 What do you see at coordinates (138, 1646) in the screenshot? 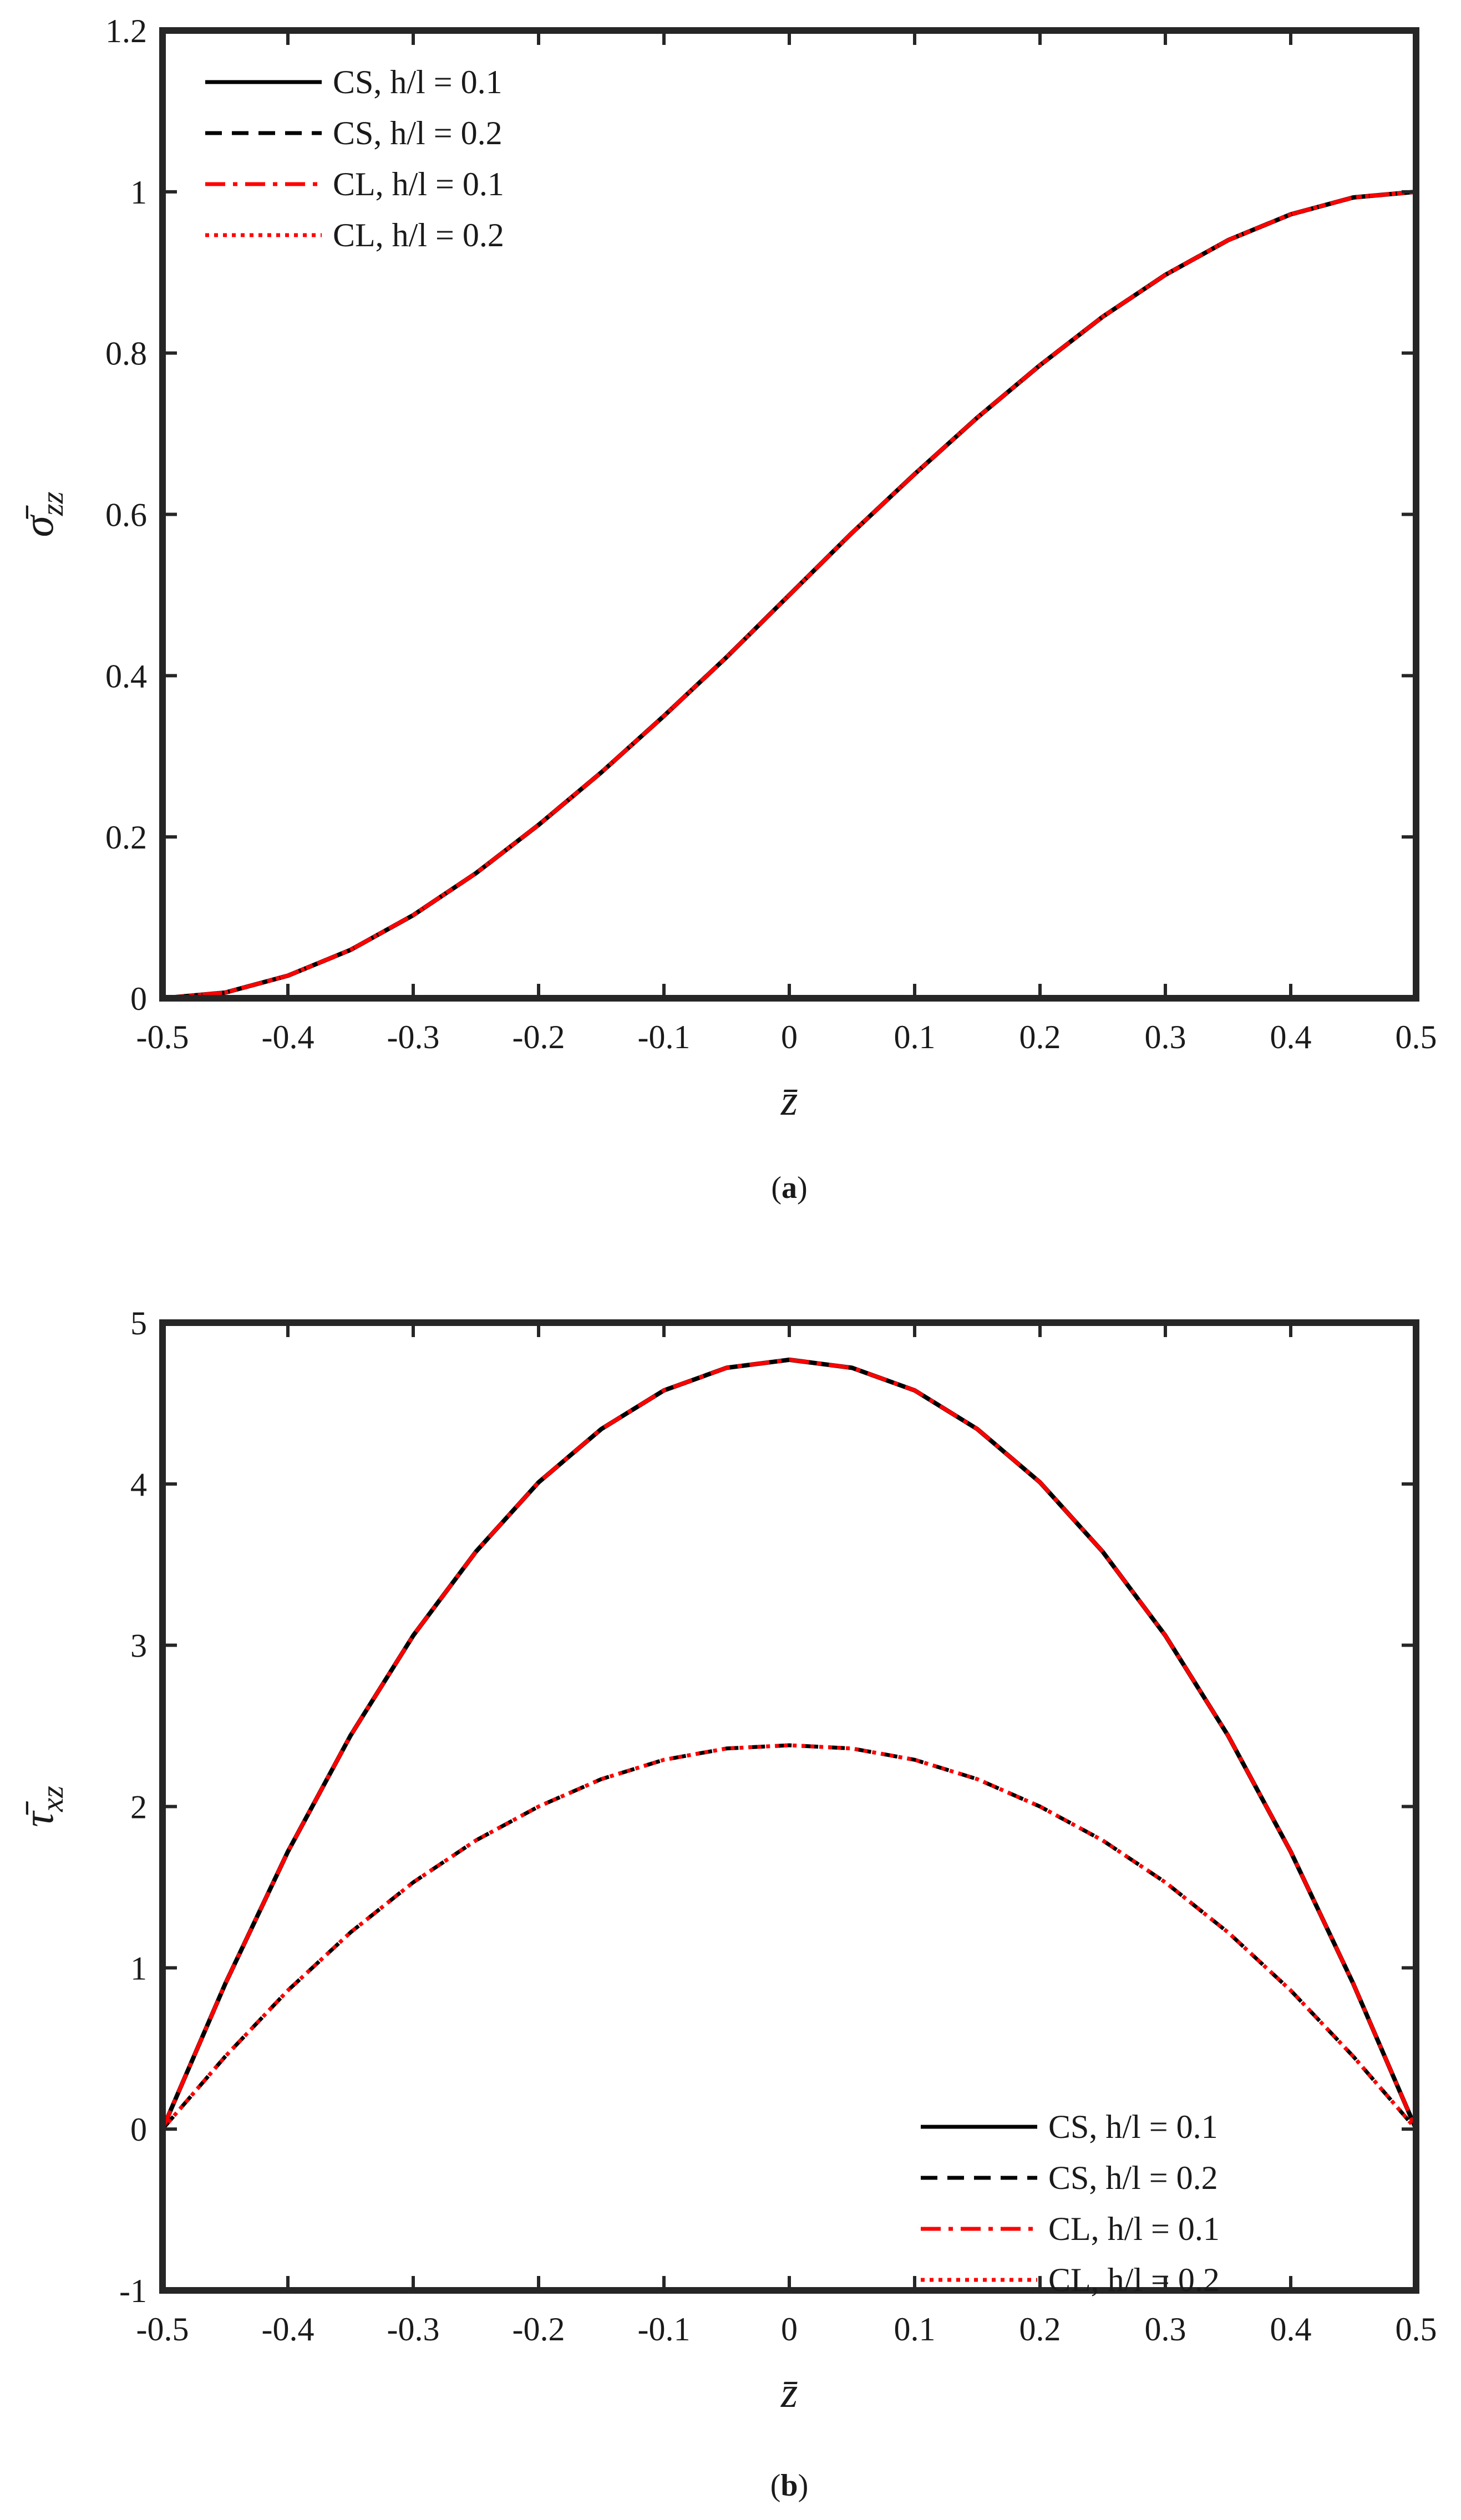
I see `y-tick-label: 3` at bounding box center [138, 1646].